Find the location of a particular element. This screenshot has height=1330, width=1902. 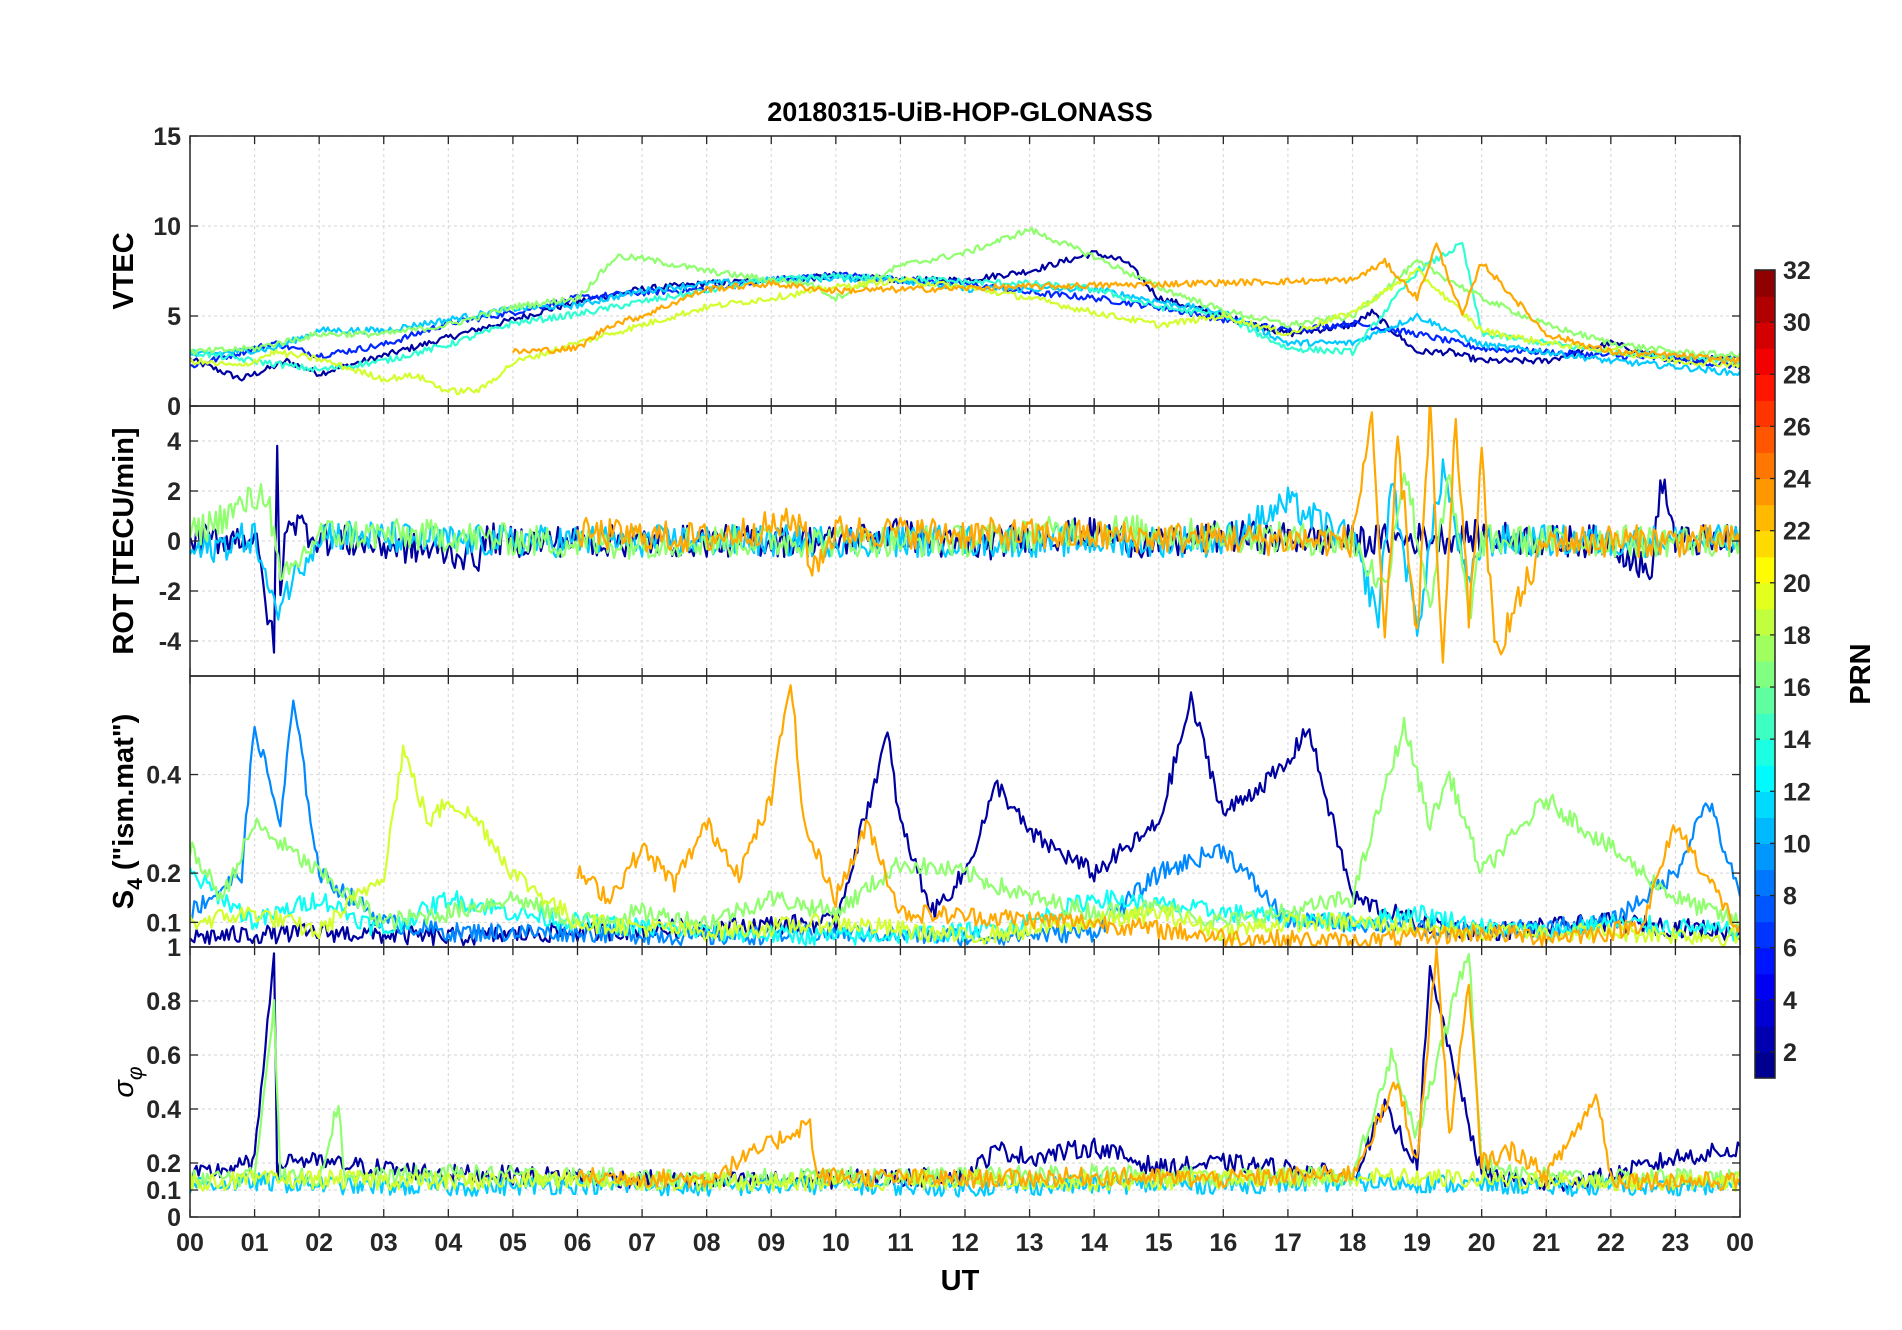

y-tick-label: 2 is located at coordinates (174, 492).